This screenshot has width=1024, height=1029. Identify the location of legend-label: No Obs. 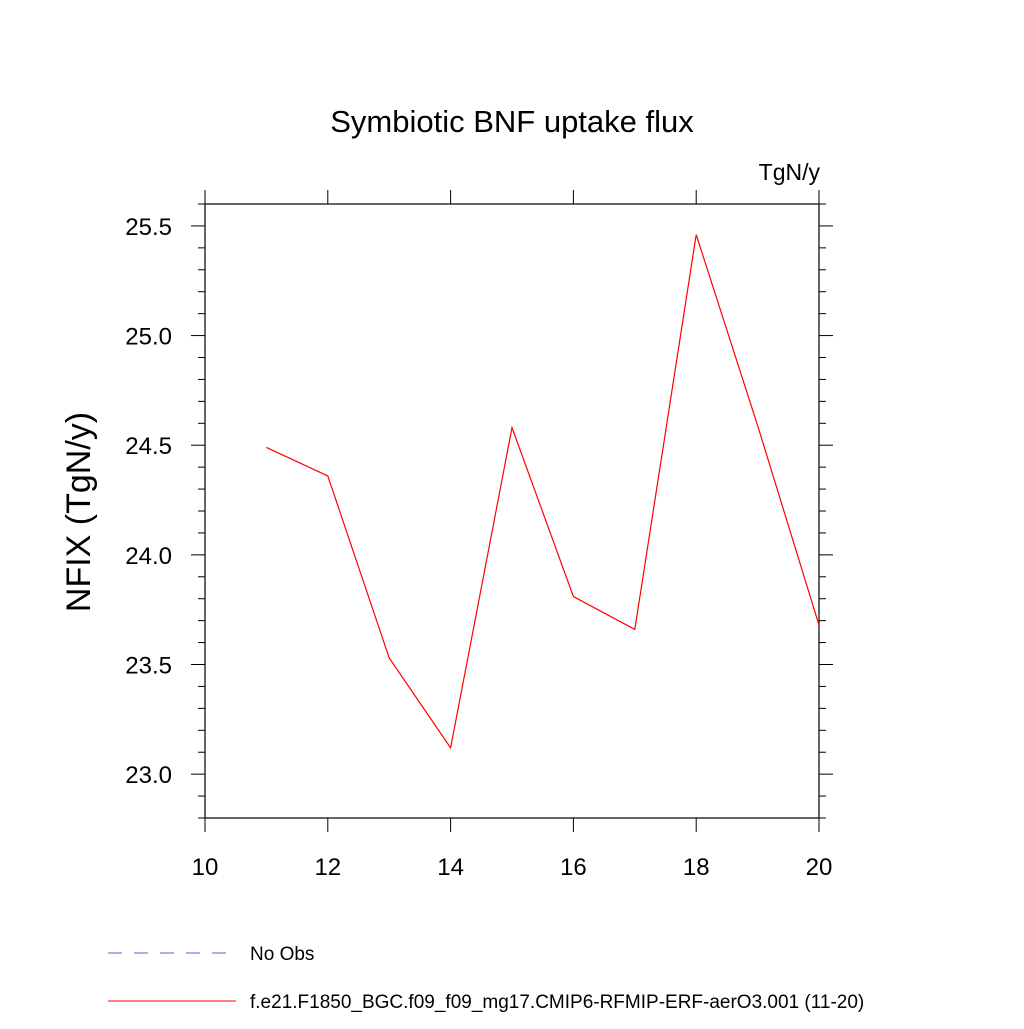
(282, 954).